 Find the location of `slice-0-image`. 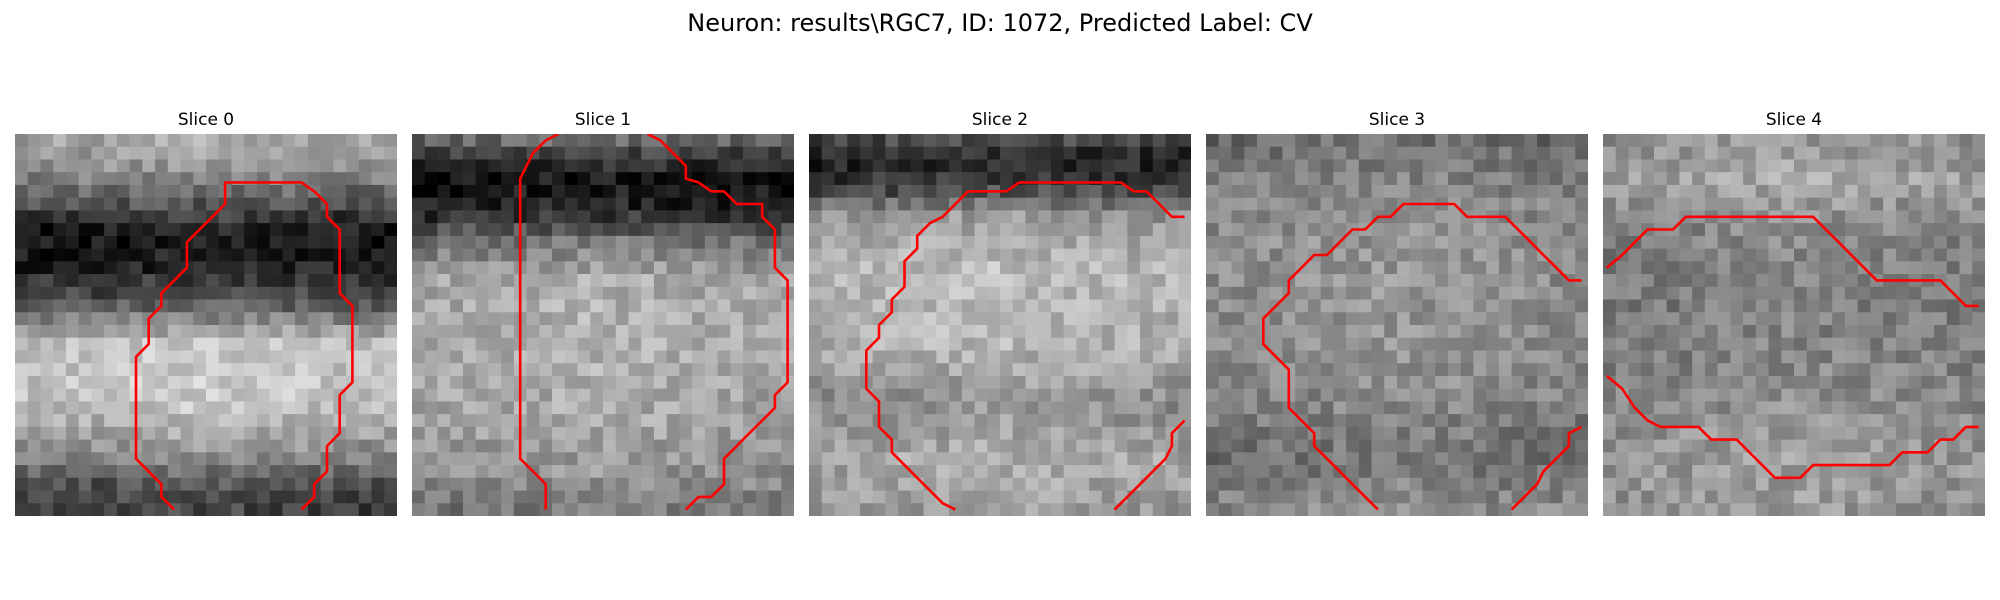

slice-0-image is located at coordinates (206, 325).